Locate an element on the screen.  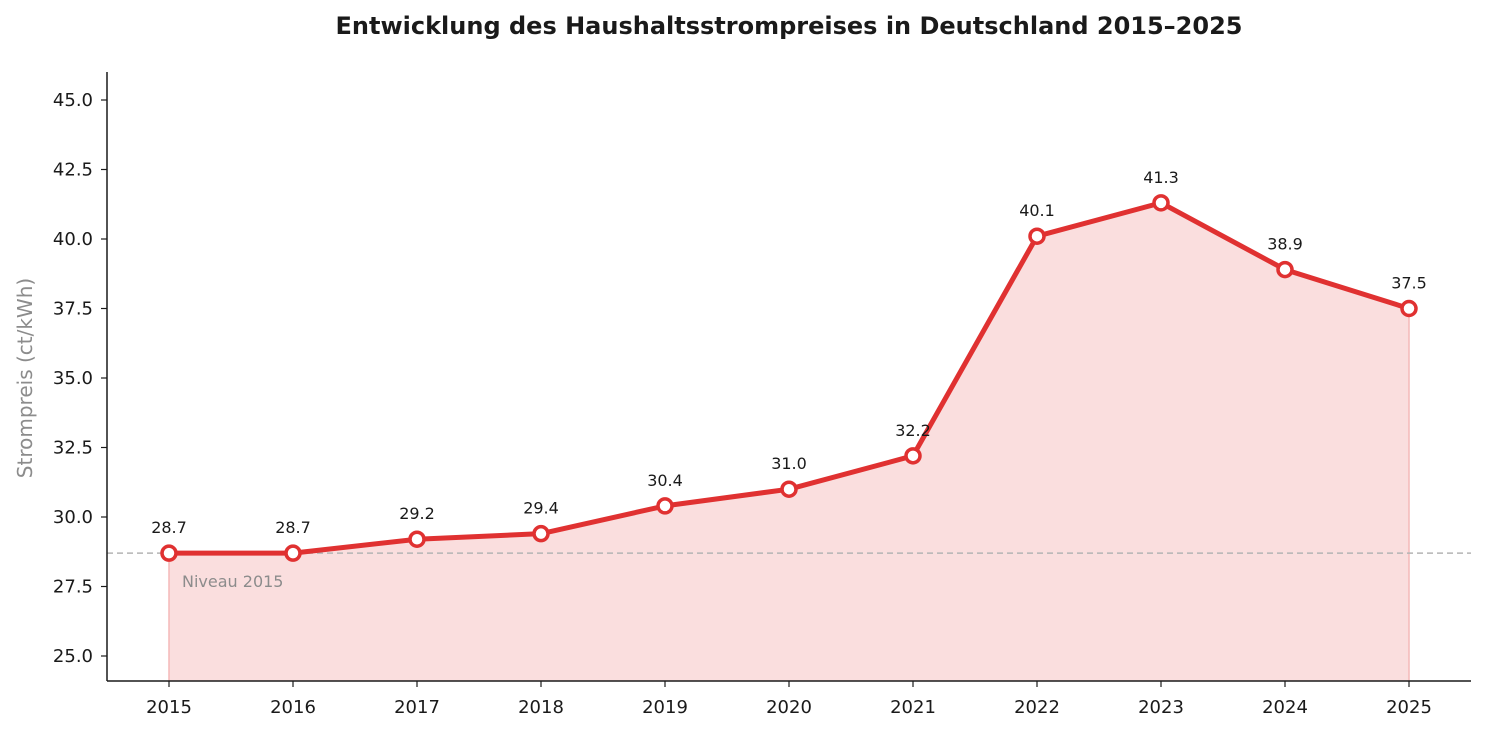
x-tick-label: 2017 is located at coordinates (417, 707).